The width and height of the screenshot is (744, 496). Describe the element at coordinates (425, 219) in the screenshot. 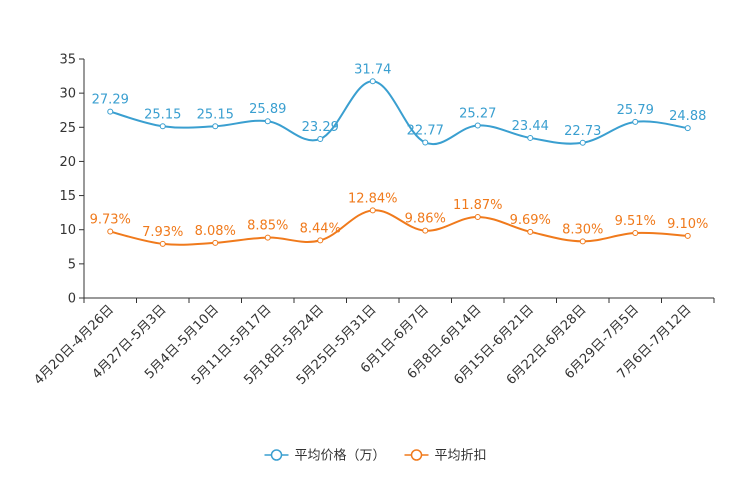

I see `series-2-data-label: 9.86%` at that location.